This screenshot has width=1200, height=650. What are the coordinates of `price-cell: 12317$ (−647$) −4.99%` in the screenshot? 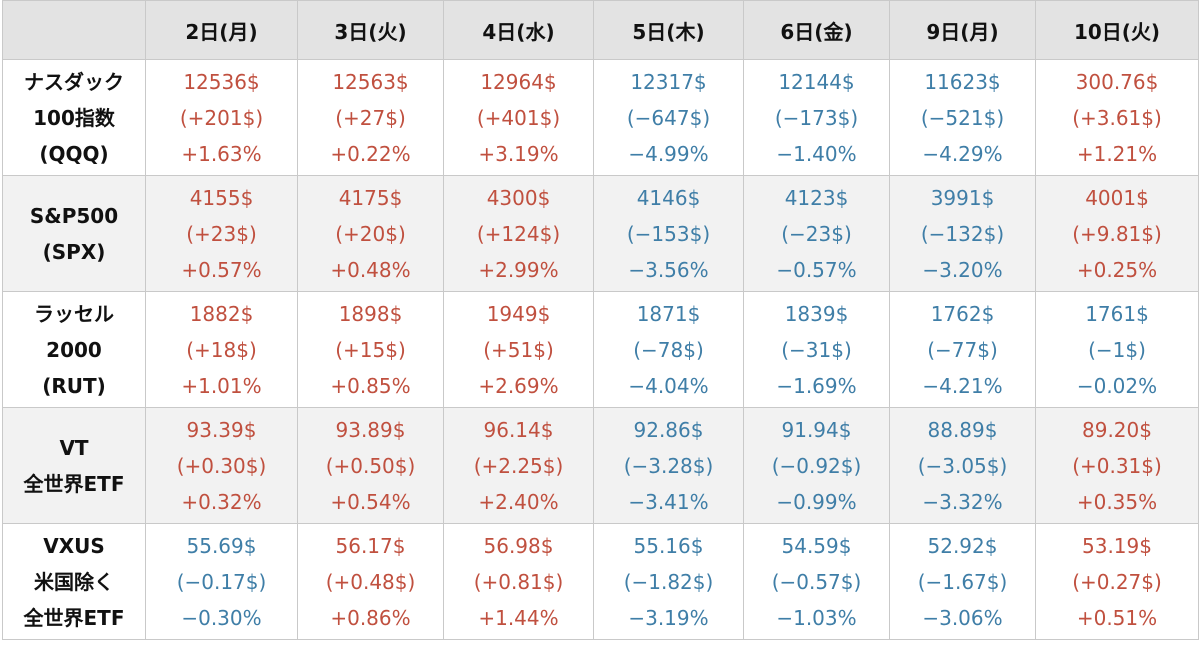 It's located at (668, 117).